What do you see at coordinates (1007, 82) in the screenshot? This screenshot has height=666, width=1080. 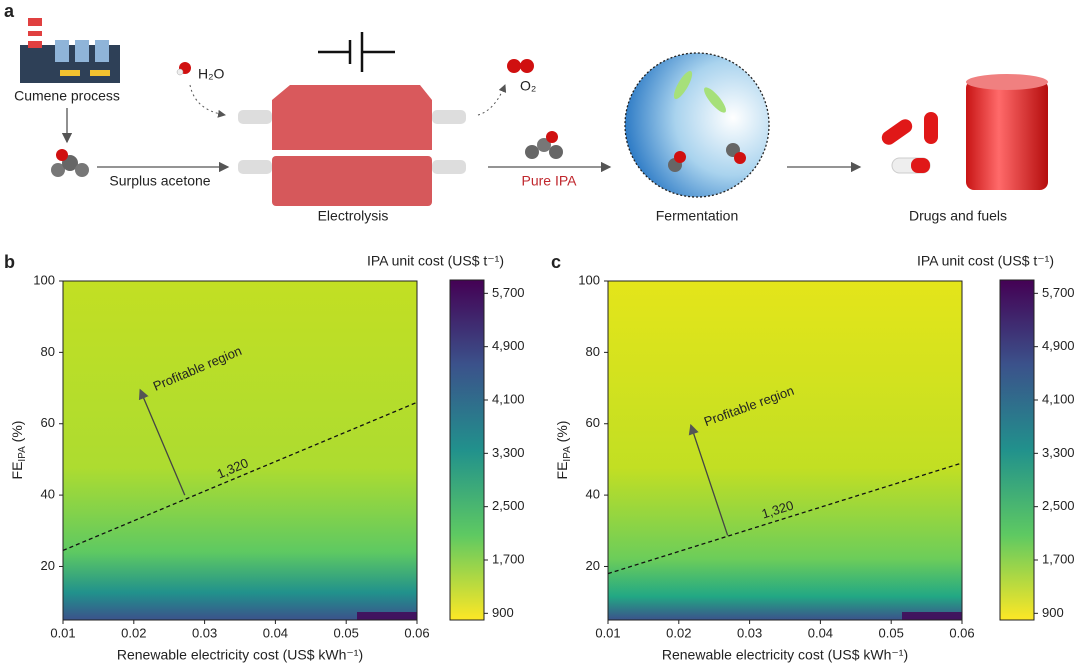 I see `barrel-top` at bounding box center [1007, 82].